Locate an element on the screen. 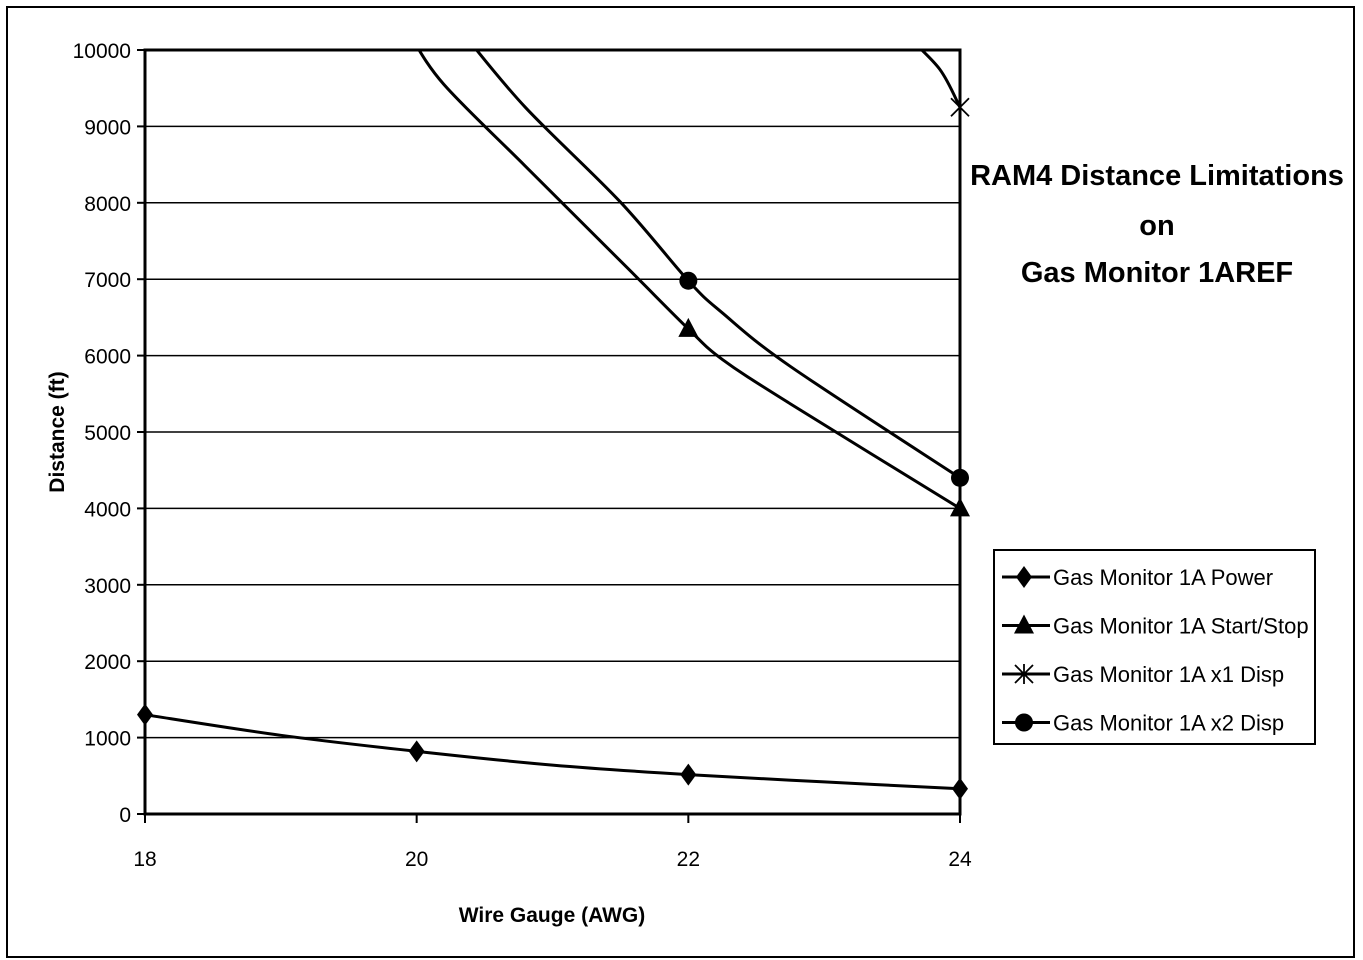 The image size is (1363, 960). x-tick-label: 18 is located at coordinates (144, 859).